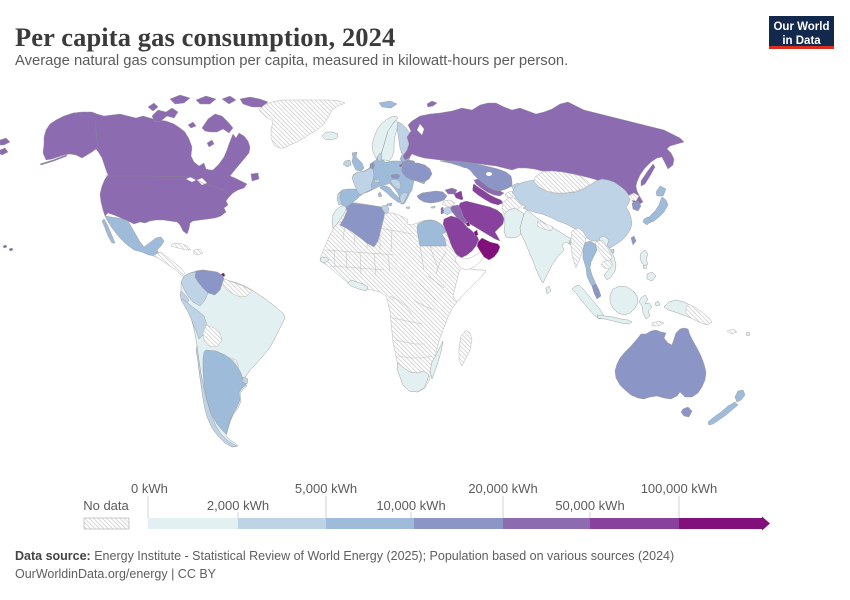  Describe the element at coordinates (502, 488) in the screenshot. I see `svg-text: 20,000 kWh` at that location.